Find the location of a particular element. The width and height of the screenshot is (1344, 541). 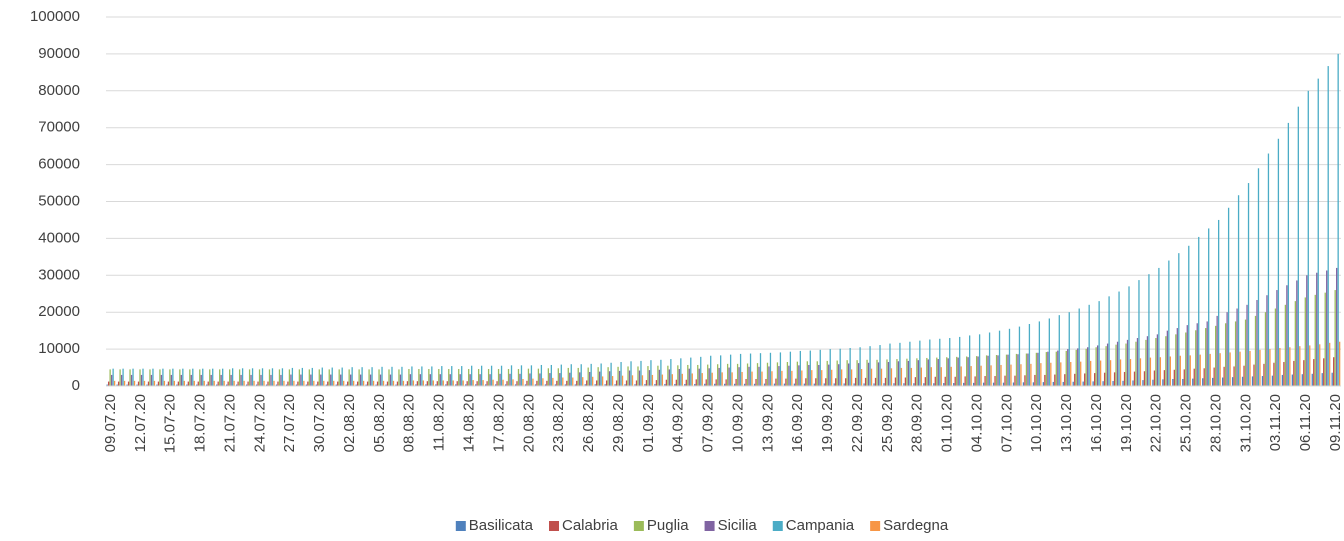

y-tick-label: 40000 is located at coordinates (59, 237).